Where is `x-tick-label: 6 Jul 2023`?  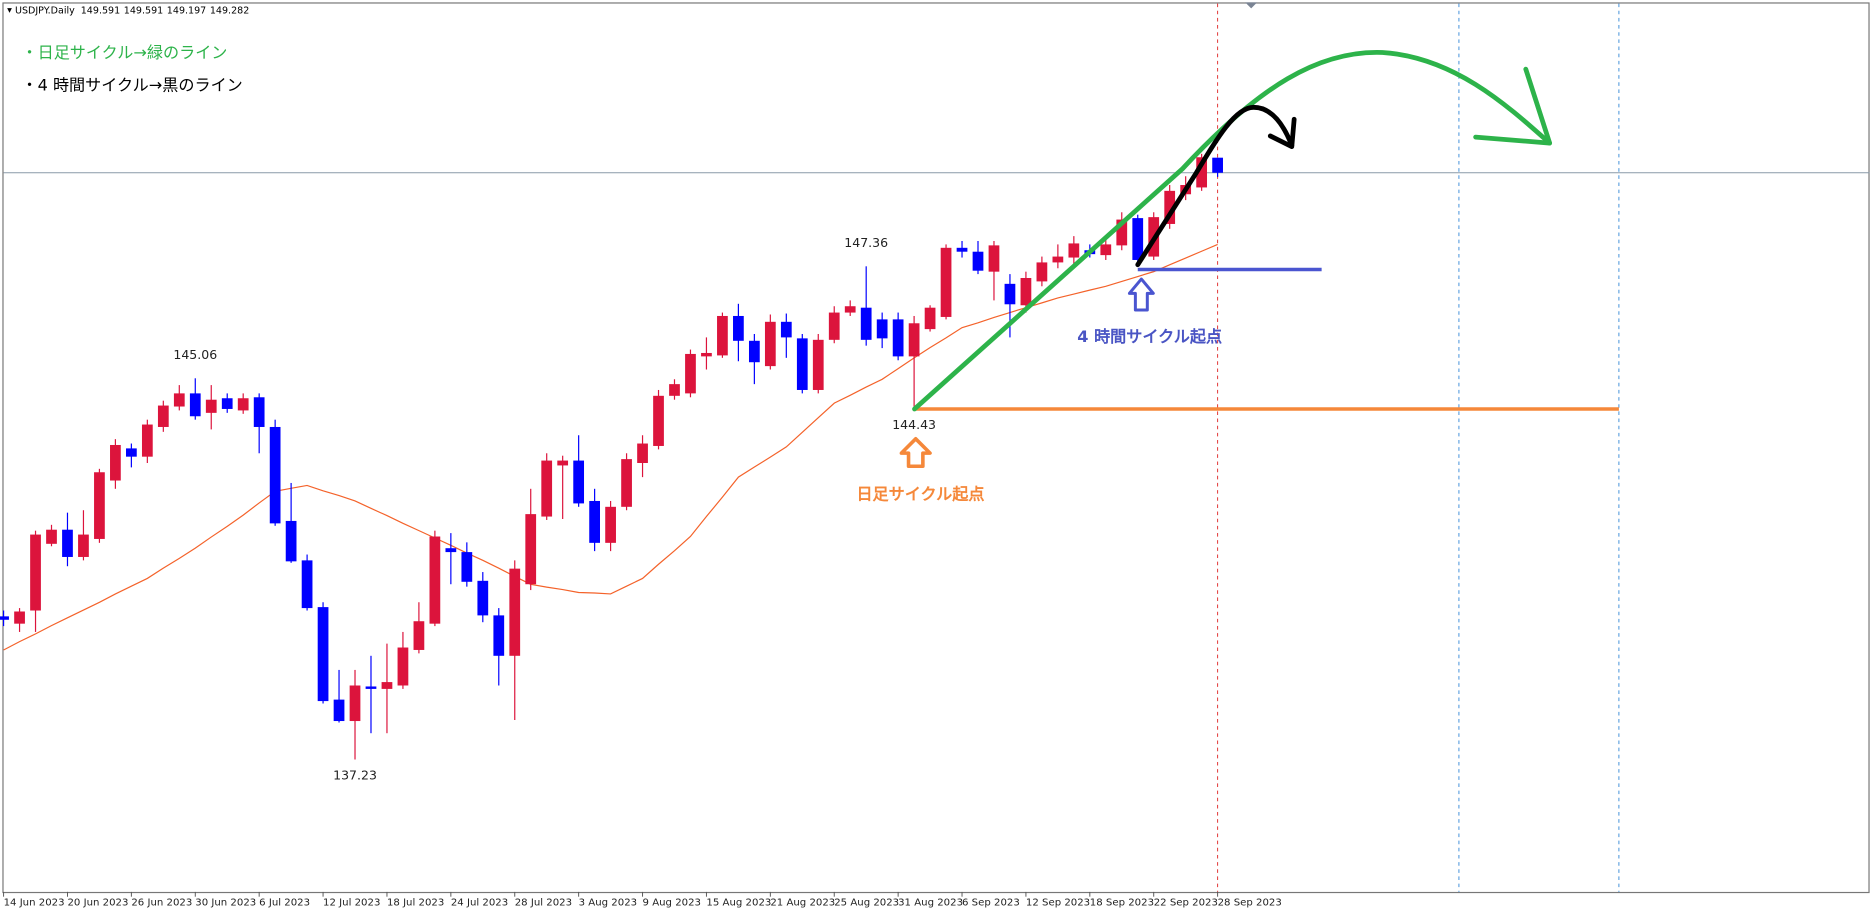
x-tick-label: 6 Jul 2023 is located at coordinates (284, 903).